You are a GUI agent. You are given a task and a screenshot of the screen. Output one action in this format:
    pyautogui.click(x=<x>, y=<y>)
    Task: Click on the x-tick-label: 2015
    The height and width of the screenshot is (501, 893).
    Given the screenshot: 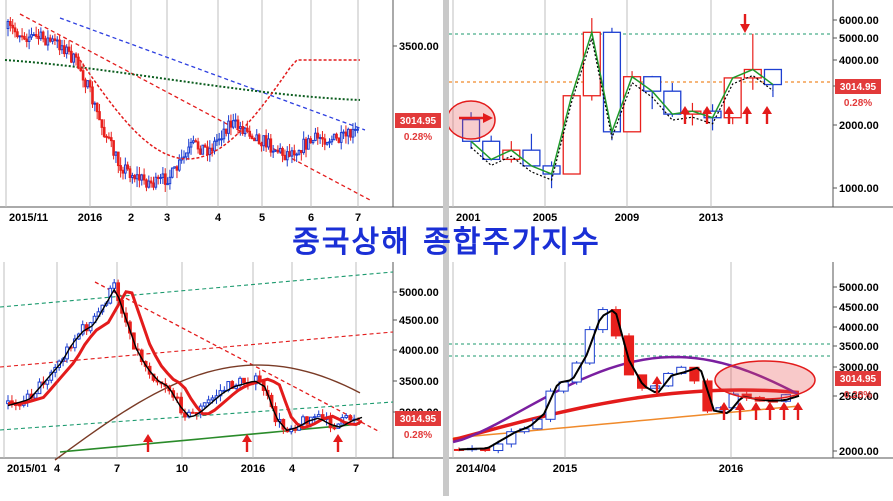 What is the action you would take?
    pyautogui.click(x=565, y=469)
    